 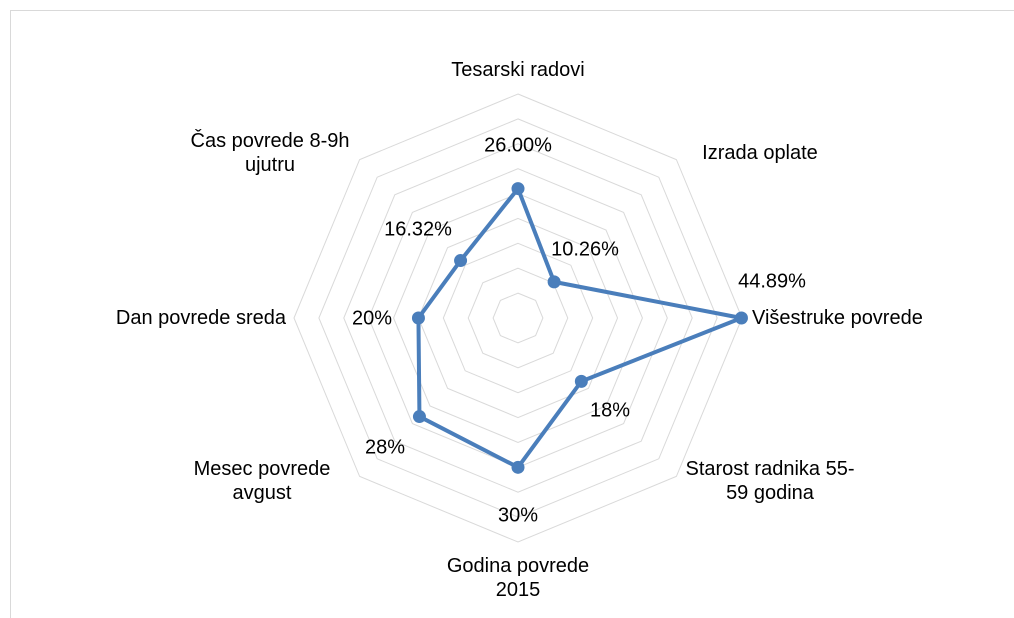 What do you see at coordinates (418, 229) in the screenshot?
I see `data-label: 16.32%` at bounding box center [418, 229].